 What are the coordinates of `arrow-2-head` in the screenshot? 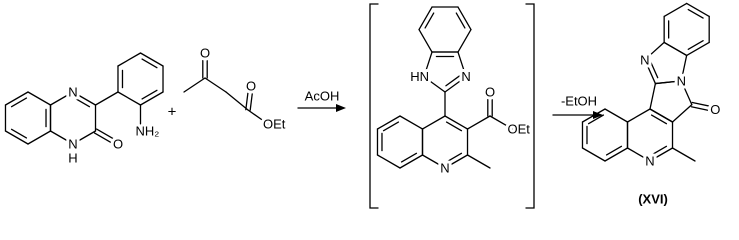 It's located at (598, 115).